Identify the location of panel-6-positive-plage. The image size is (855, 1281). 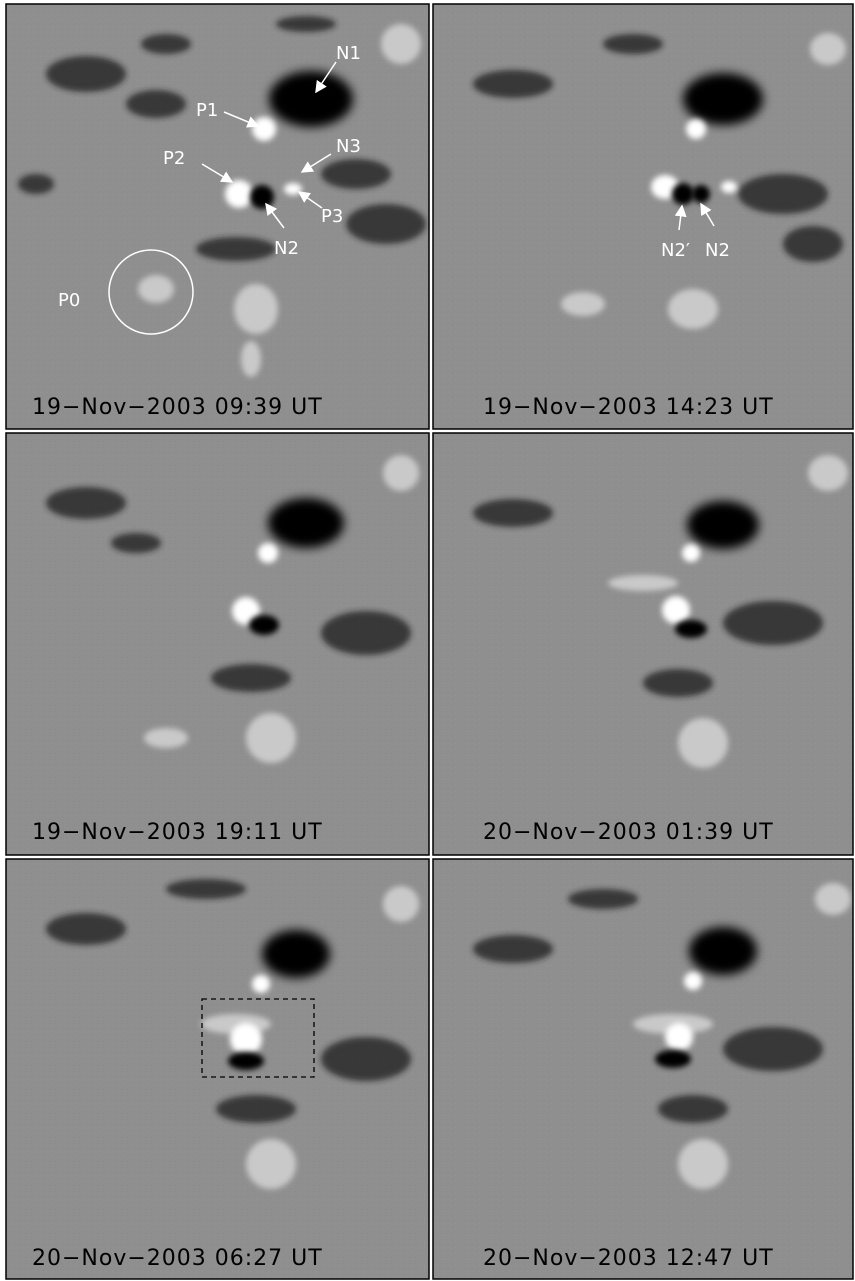
(742, 1036).